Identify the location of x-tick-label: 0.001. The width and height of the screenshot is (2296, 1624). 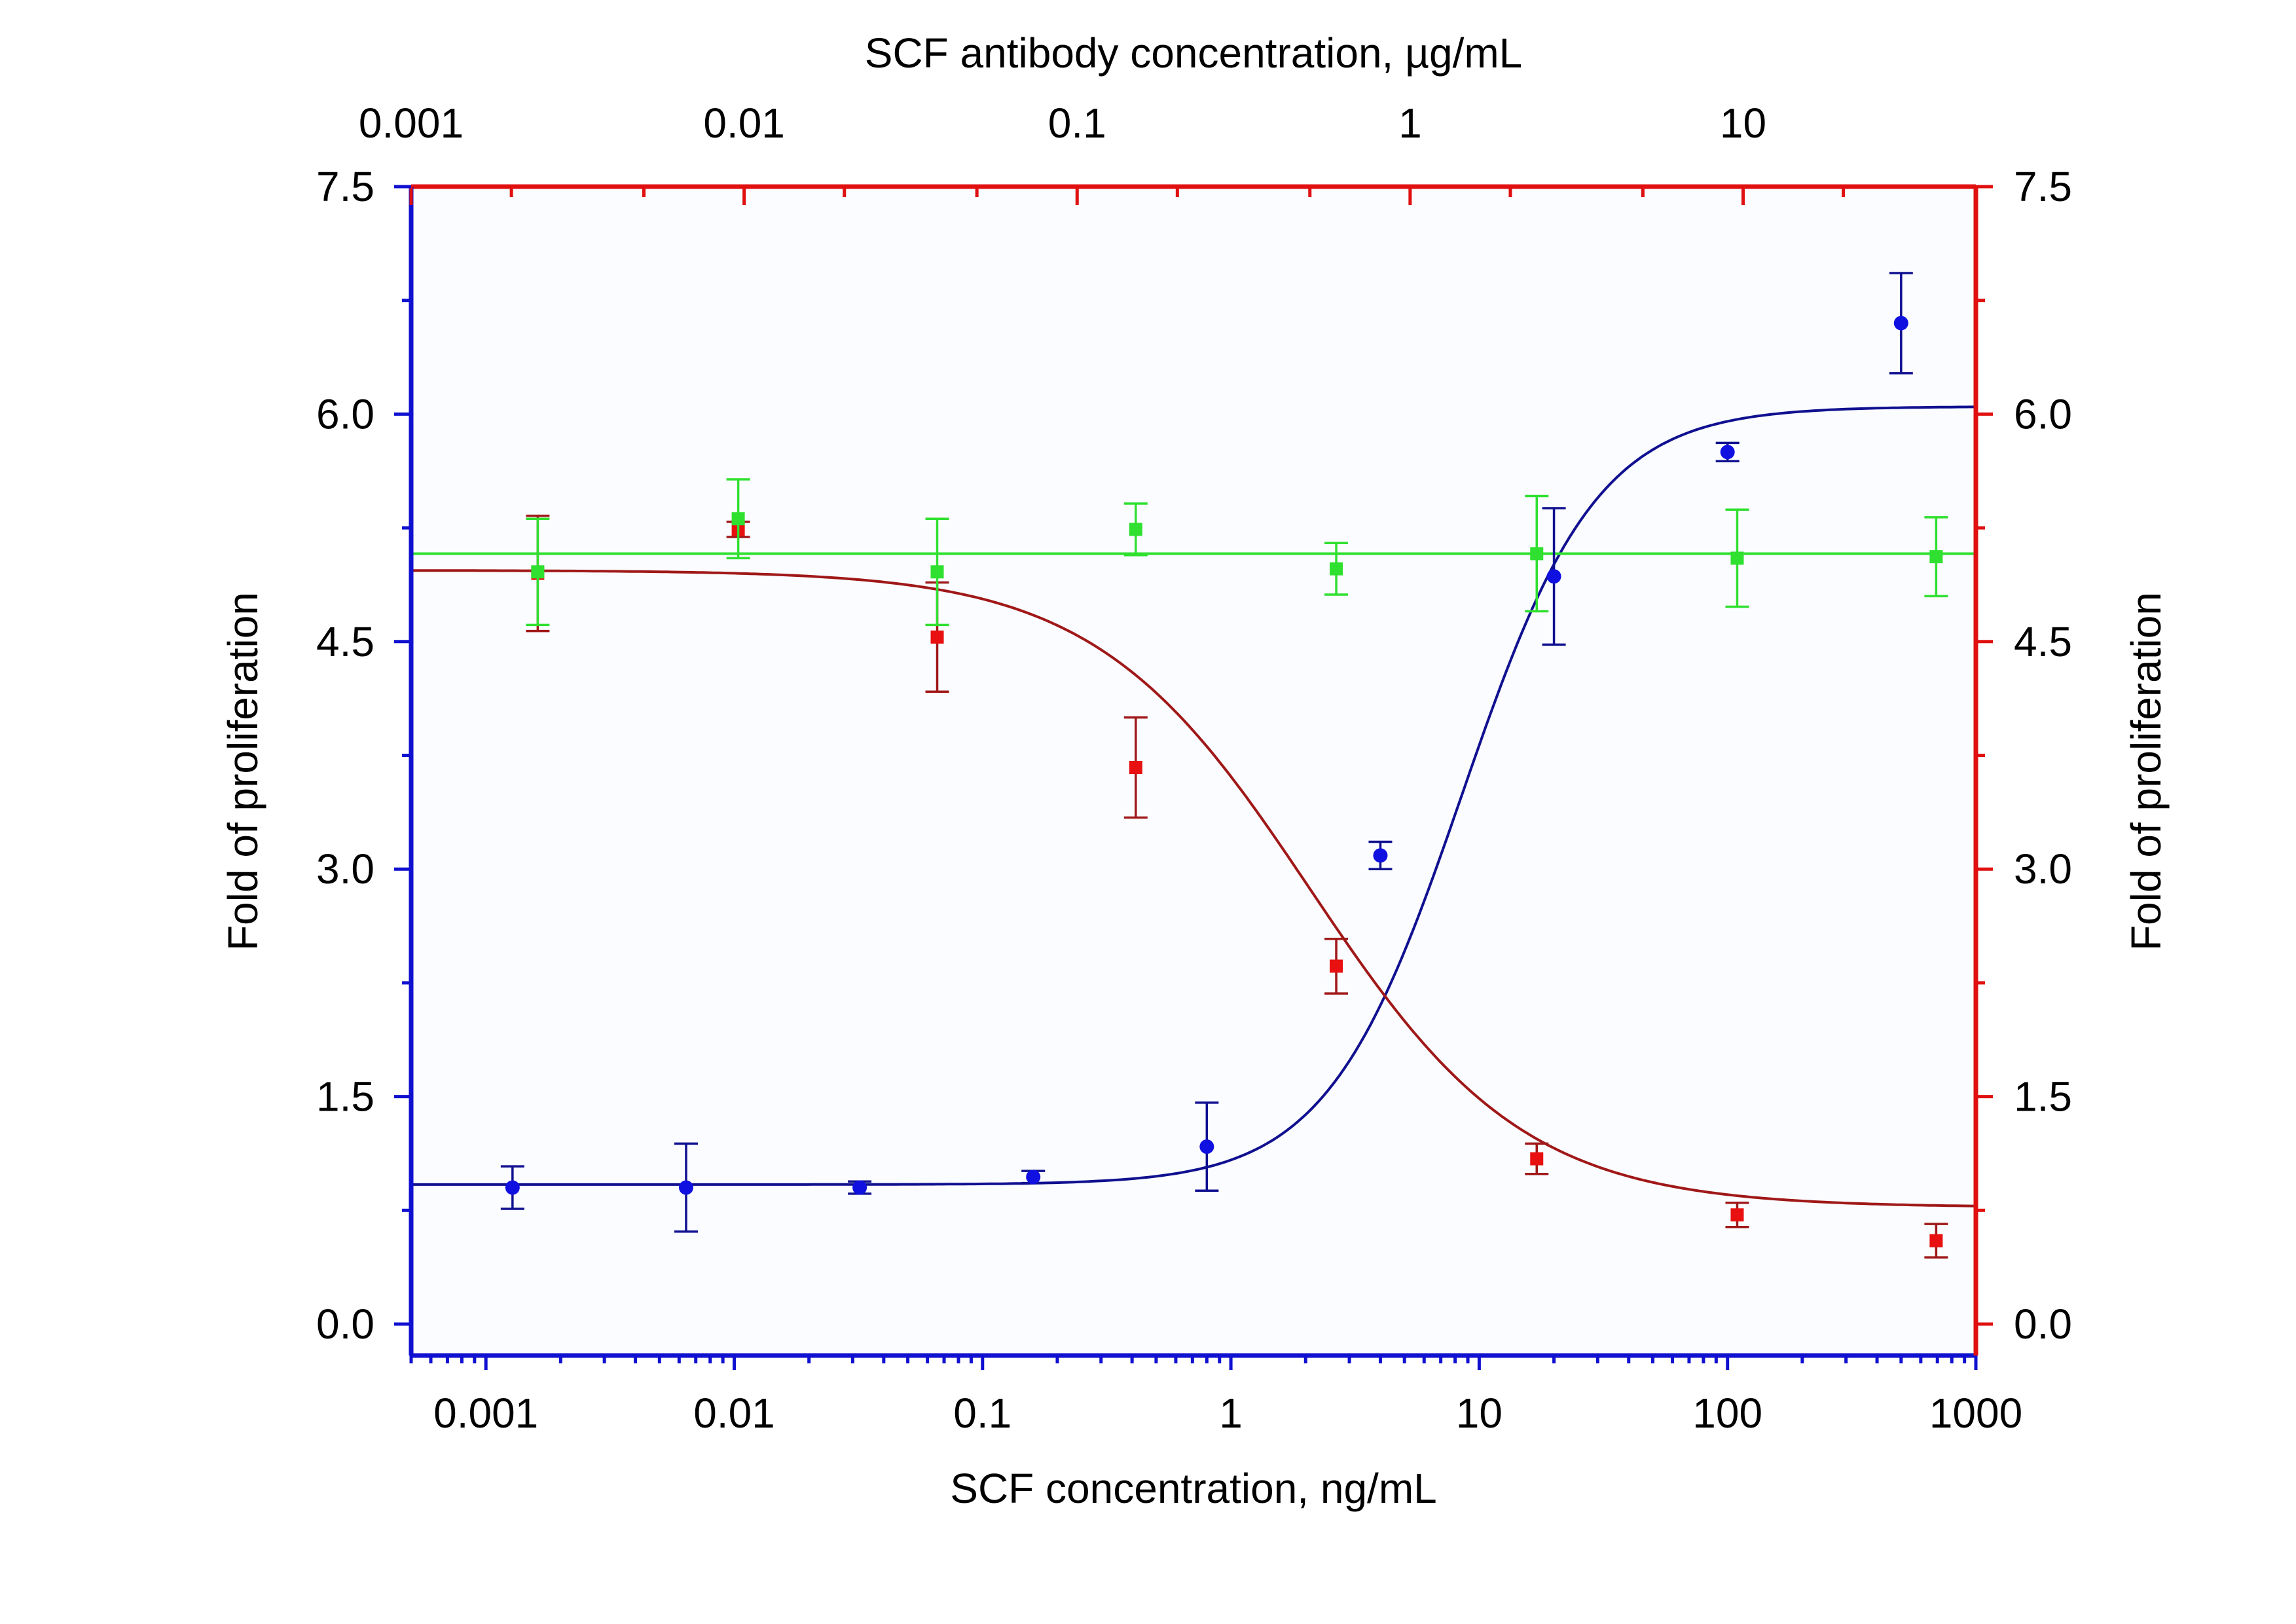
(485, 1413).